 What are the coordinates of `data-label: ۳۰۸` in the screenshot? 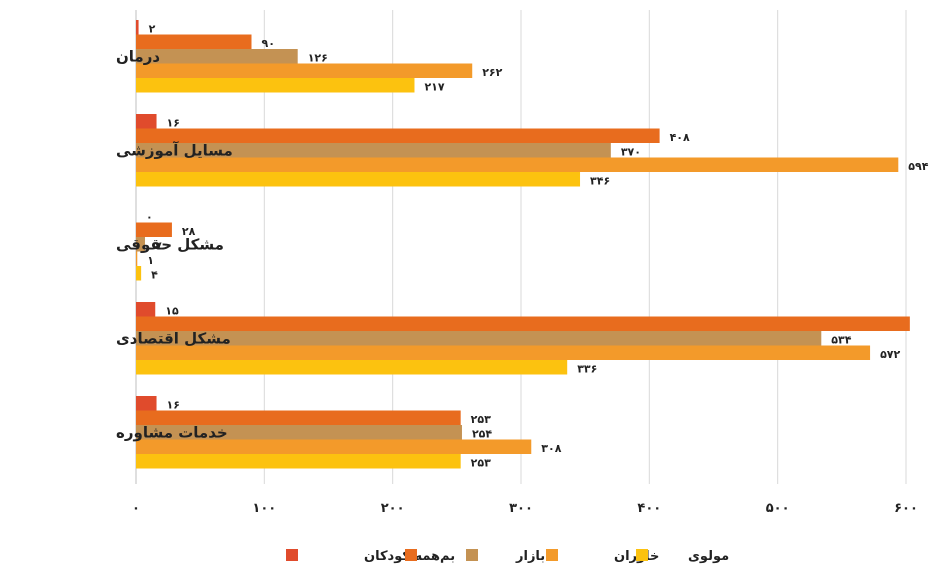 It's located at (551, 448).